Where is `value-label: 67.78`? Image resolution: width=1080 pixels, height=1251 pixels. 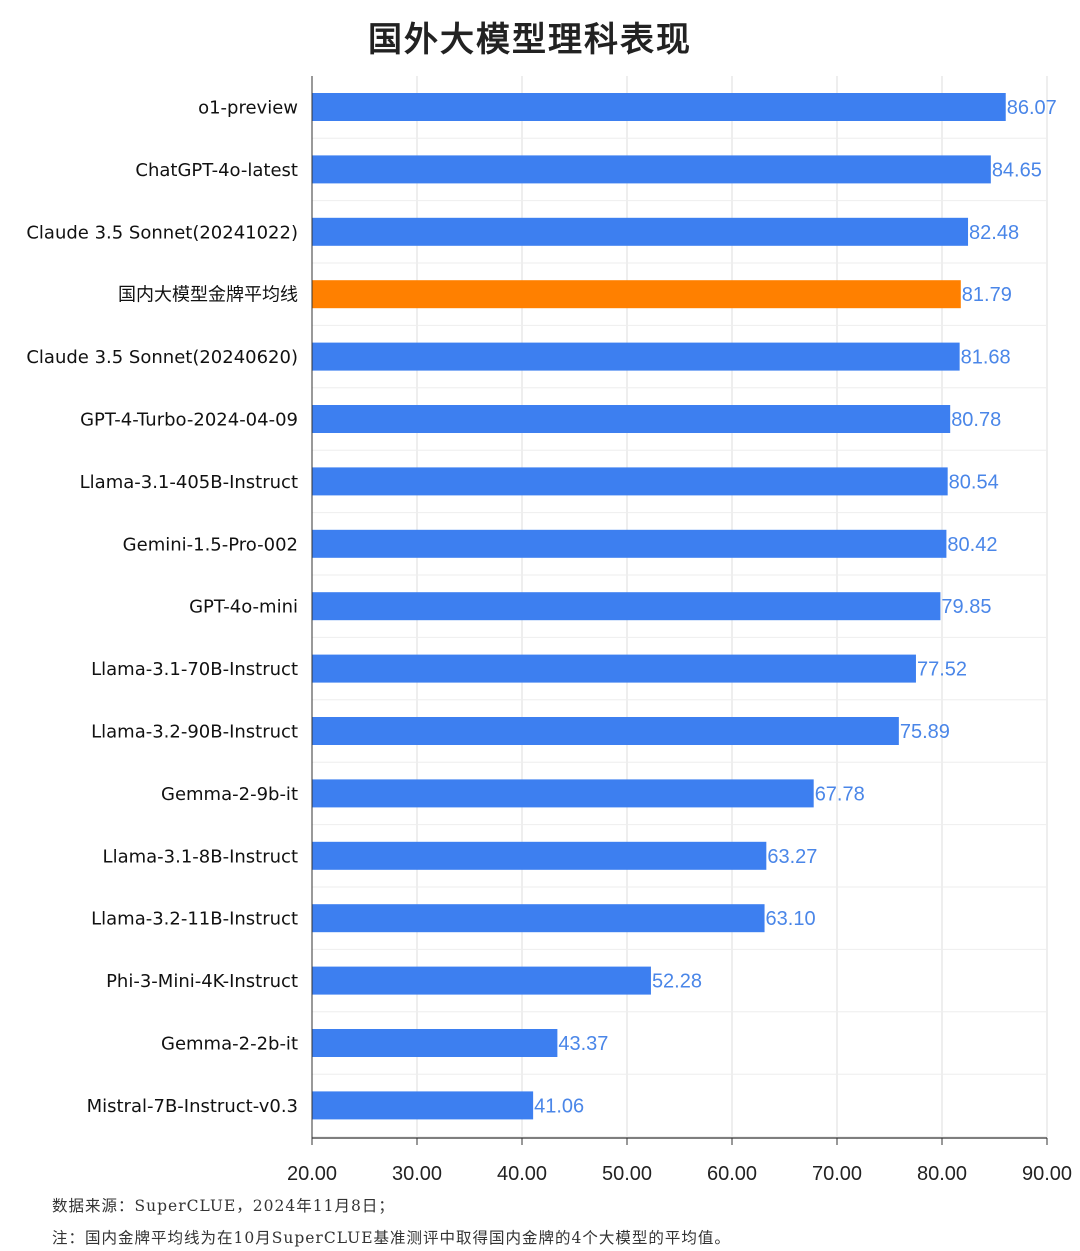 value-label: 67.78 is located at coordinates (840, 794).